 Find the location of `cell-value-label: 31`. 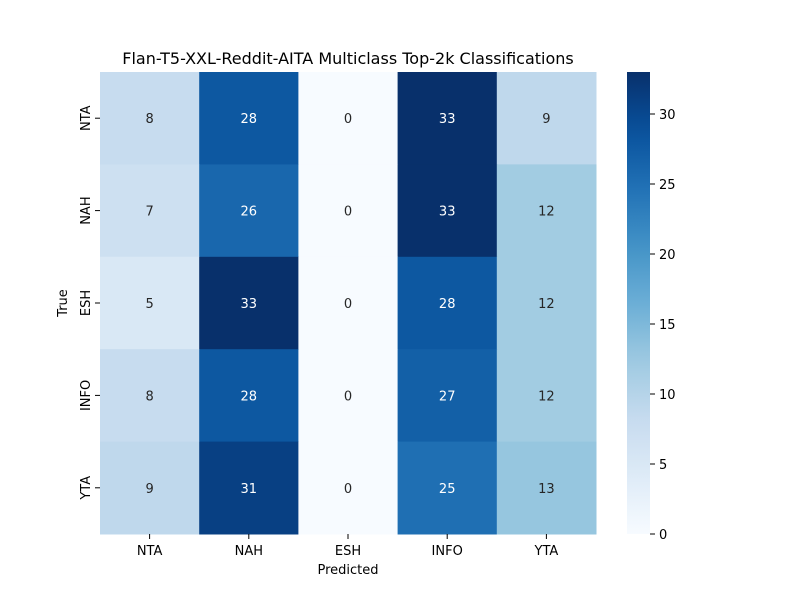

cell-value-label: 31 is located at coordinates (249, 489).